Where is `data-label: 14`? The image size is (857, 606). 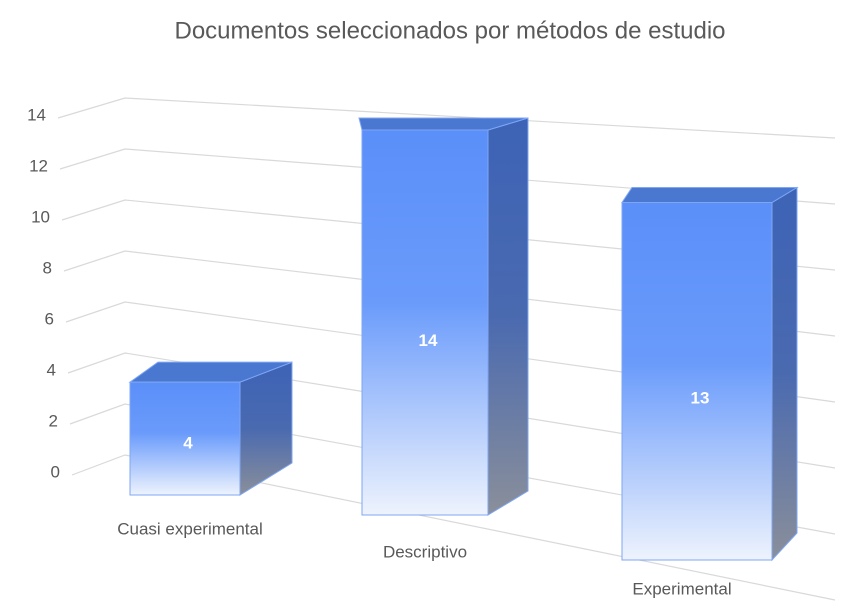 data-label: 14 is located at coordinates (428, 340).